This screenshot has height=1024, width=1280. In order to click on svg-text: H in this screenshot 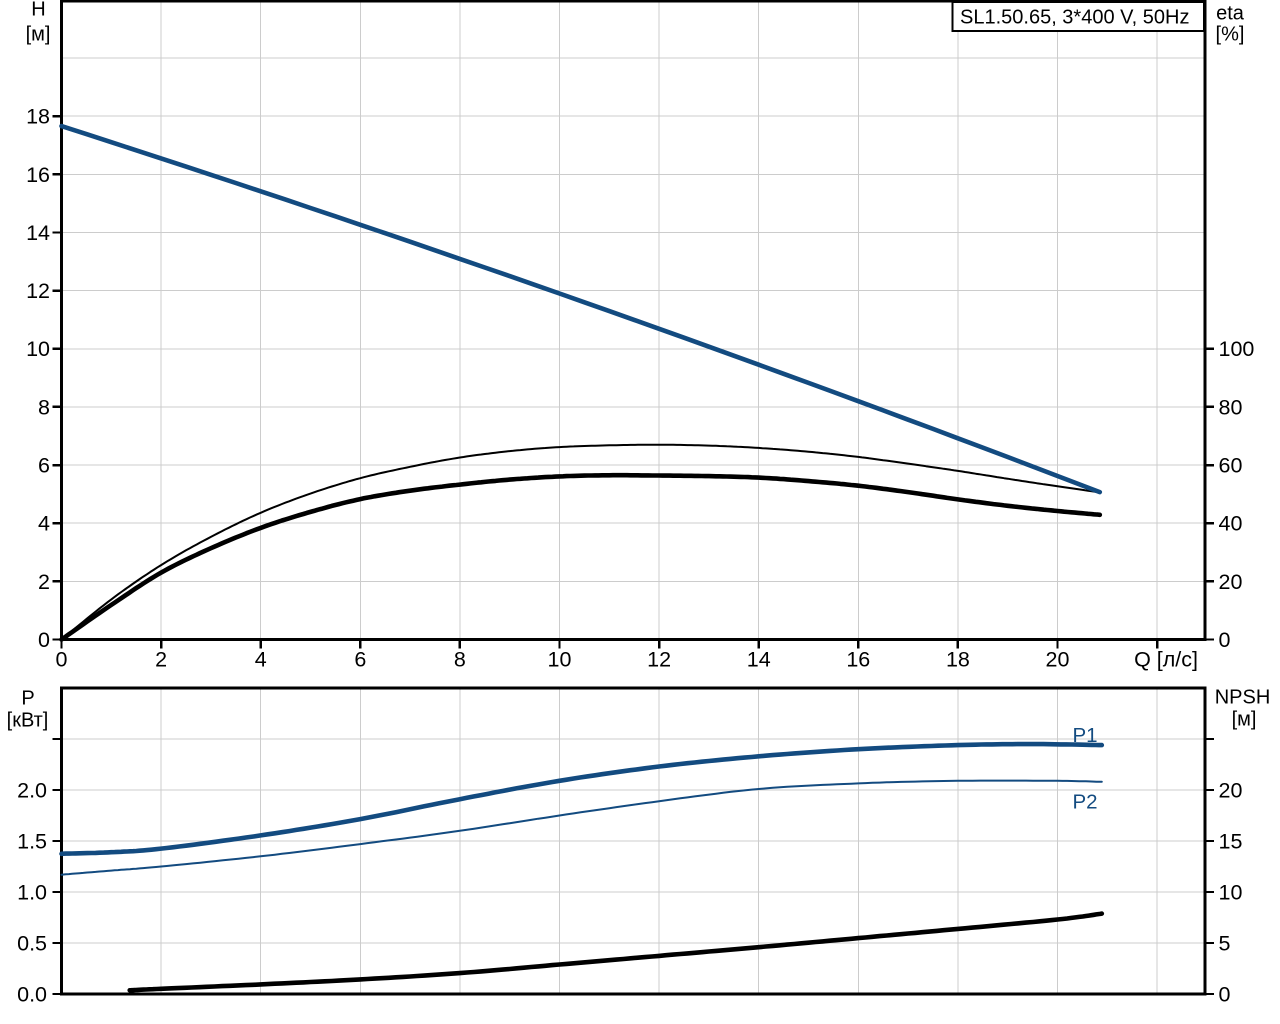, I will do `click(38, 10)`.